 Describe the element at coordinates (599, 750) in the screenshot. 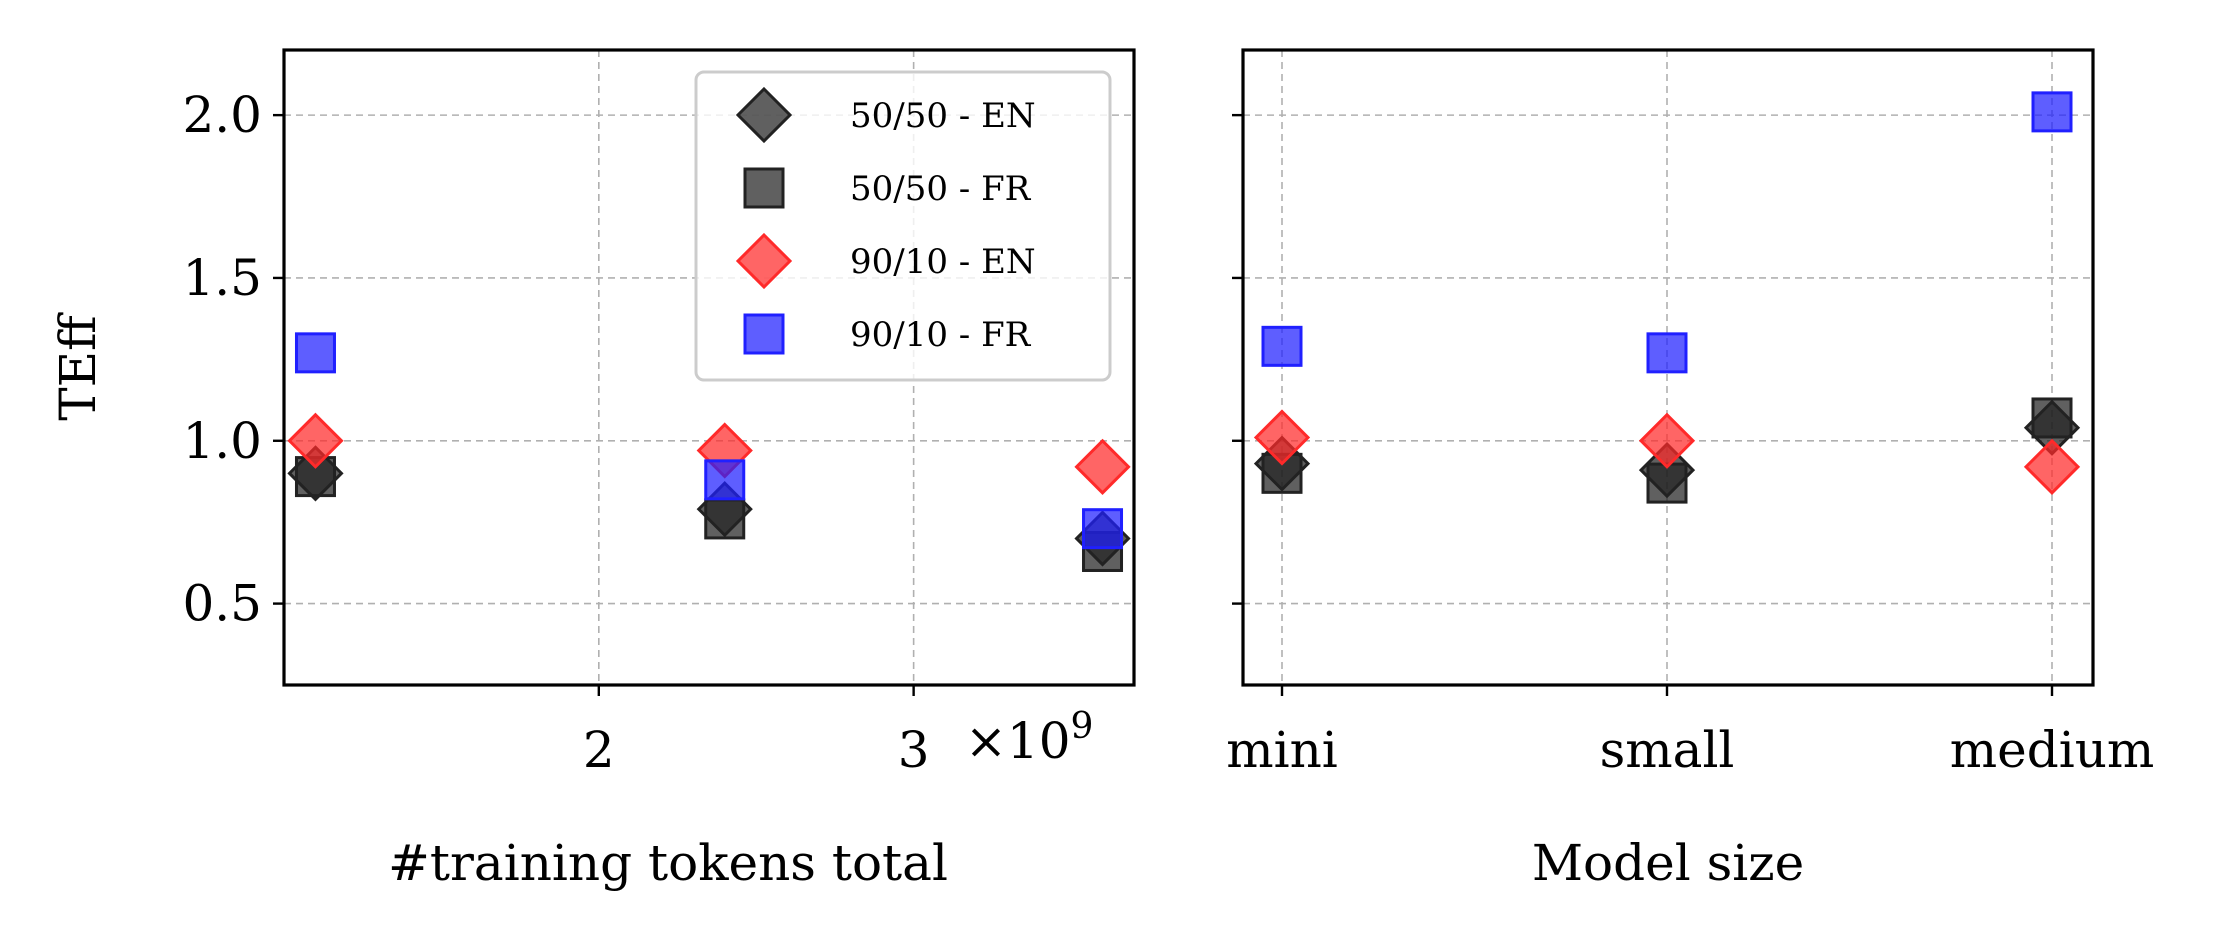

I see `x-tick-label: 2` at that location.